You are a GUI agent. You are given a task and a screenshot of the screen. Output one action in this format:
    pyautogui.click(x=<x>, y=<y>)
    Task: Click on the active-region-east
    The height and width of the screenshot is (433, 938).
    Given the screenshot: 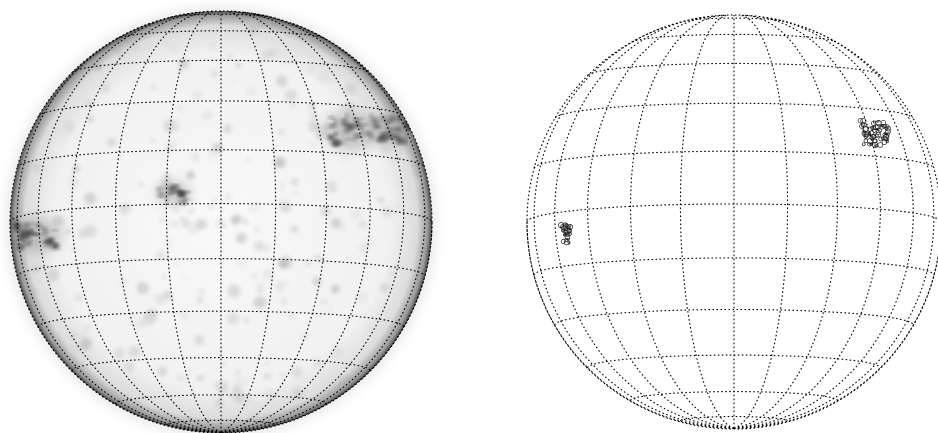 What is the action you would take?
    pyautogui.click(x=36, y=235)
    